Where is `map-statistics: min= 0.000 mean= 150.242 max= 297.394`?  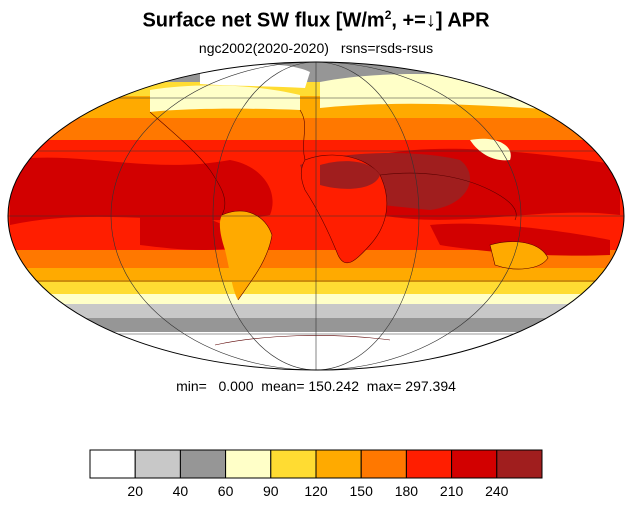
map-statistics: min= 0.000 mean= 150.242 max= 297.394 is located at coordinates (316, 386).